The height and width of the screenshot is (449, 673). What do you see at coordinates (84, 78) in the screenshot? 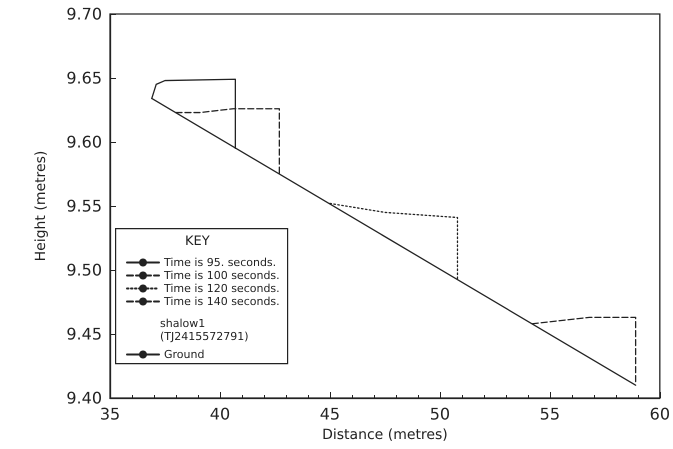
I see `y-tick-label: 9.65` at bounding box center [84, 78].